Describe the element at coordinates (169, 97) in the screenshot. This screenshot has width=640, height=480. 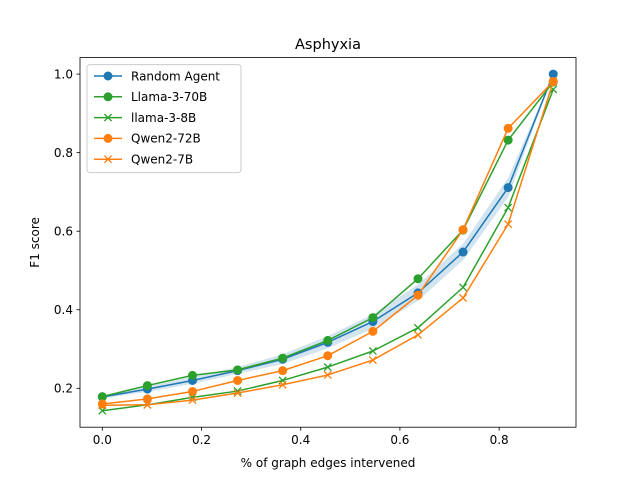
I see `legend-label-llama-3-70b: Llama-3-70B` at that location.